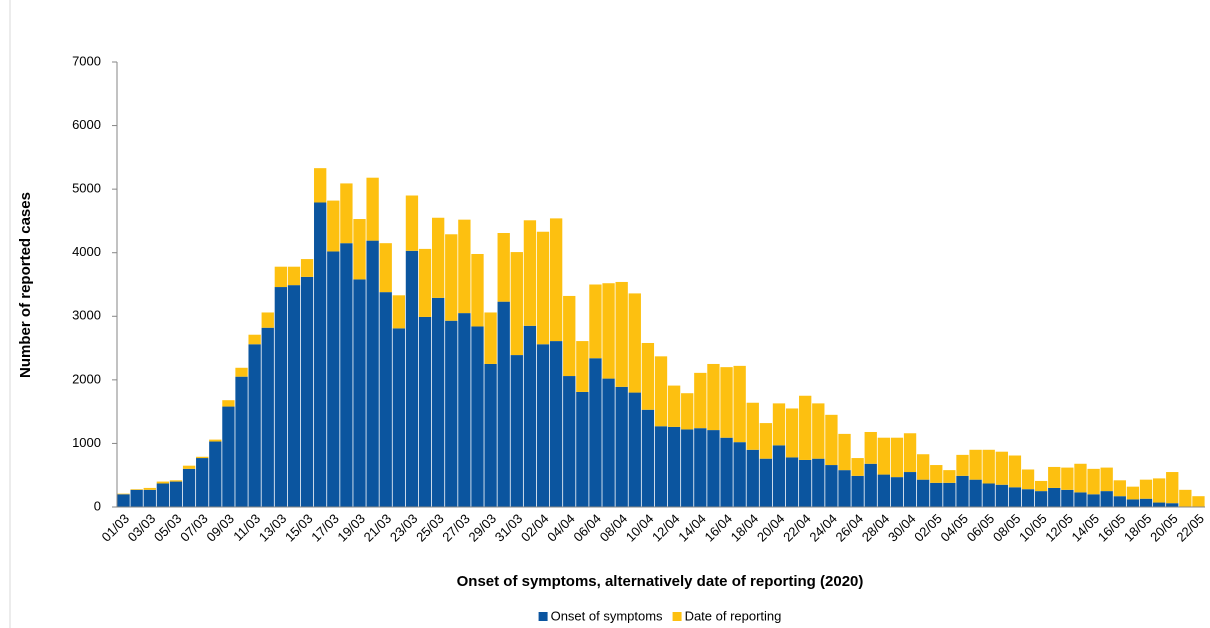 This screenshot has height=628, width=1210. What do you see at coordinates (1138, 528) in the screenshot?
I see `x-tick-label: 18/05` at bounding box center [1138, 528].